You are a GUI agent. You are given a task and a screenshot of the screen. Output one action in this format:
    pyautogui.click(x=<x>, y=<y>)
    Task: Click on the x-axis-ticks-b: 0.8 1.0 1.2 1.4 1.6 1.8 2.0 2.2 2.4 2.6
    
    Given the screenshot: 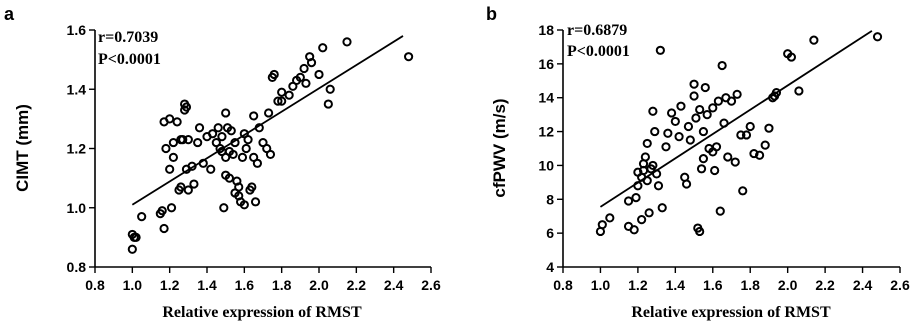 What is the action you would take?
    pyautogui.click(x=731, y=280)
    